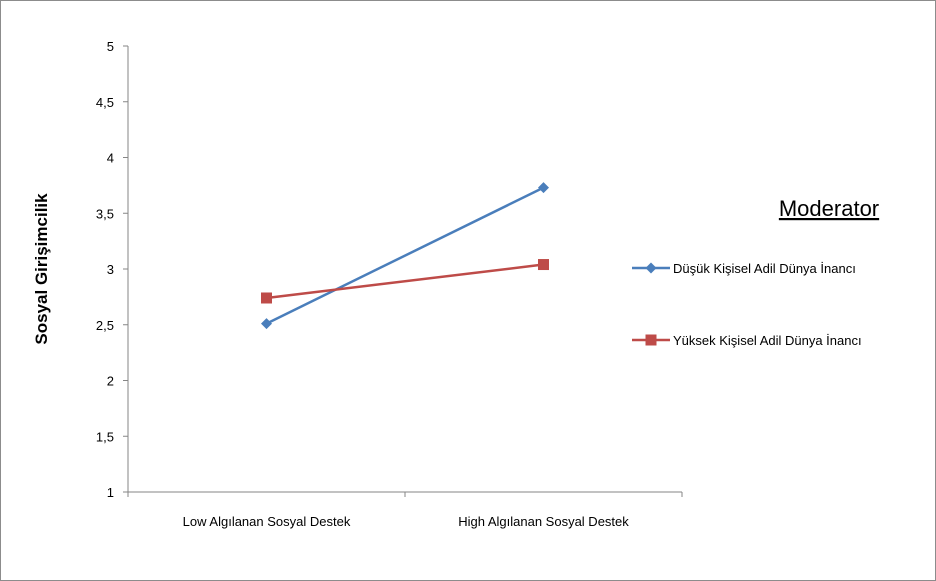  What do you see at coordinates (110, 492) in the screenshot?
I see `y-tick-label: 1` at bounding box center [110, 492].